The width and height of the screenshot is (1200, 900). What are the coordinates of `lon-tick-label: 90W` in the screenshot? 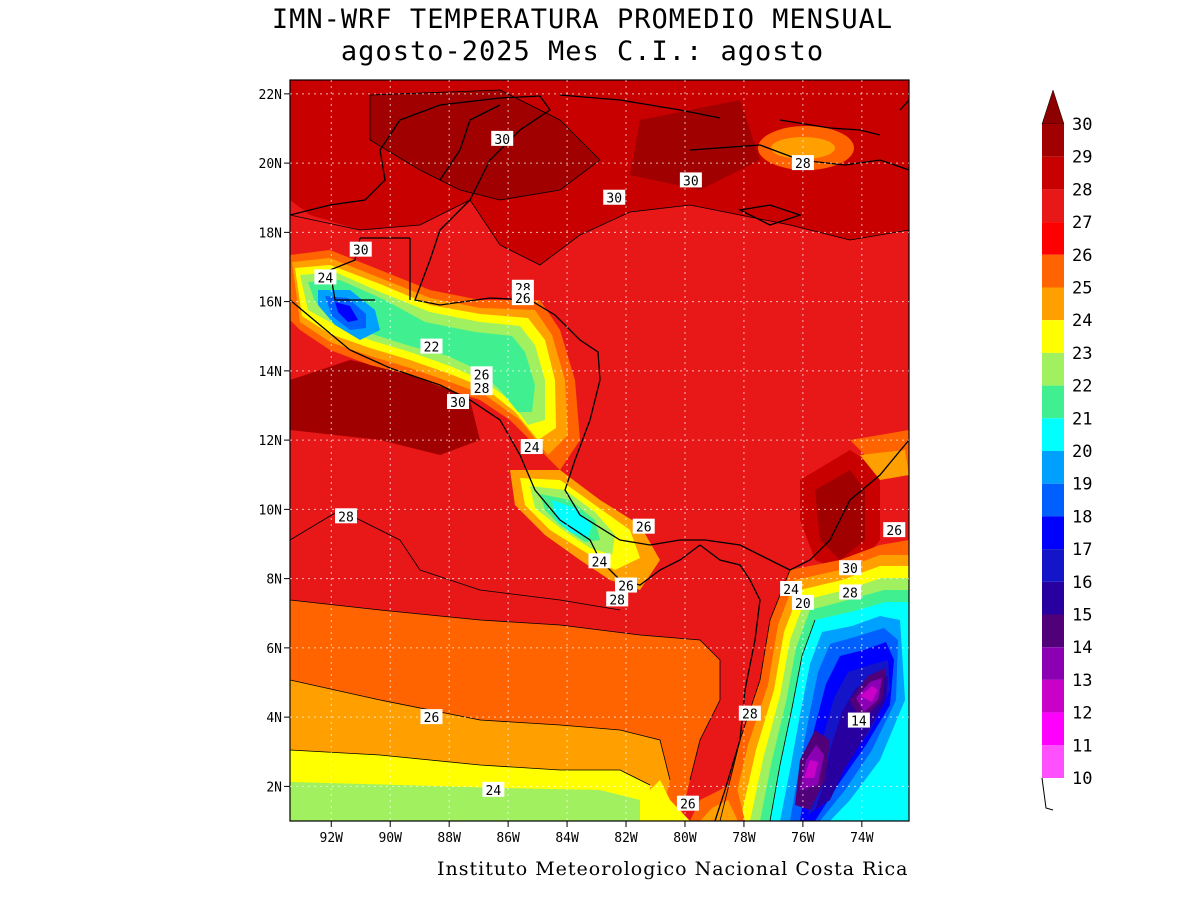 It's located at (390, 838).